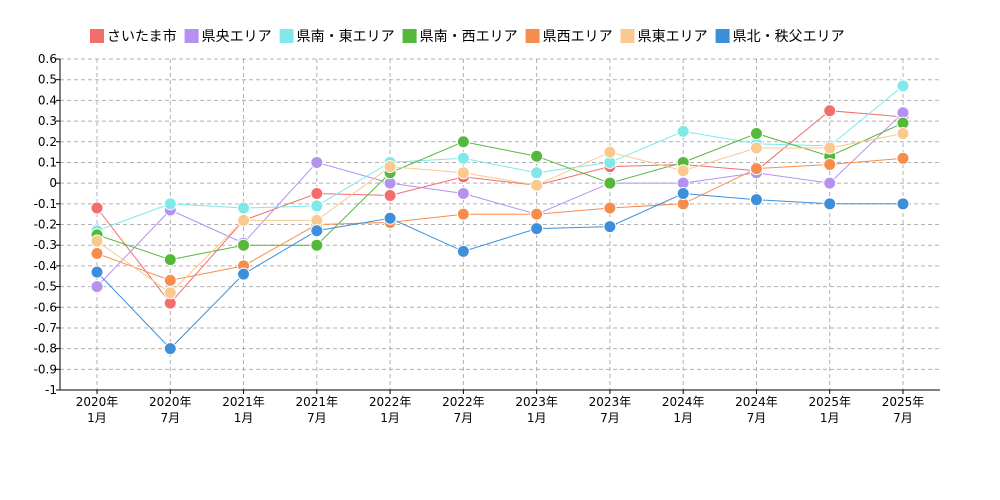  What do you see at coordinates (45, 266) in the screenshot?
I see `y-tick-label: -0.4` at bounding box center [45, 266].